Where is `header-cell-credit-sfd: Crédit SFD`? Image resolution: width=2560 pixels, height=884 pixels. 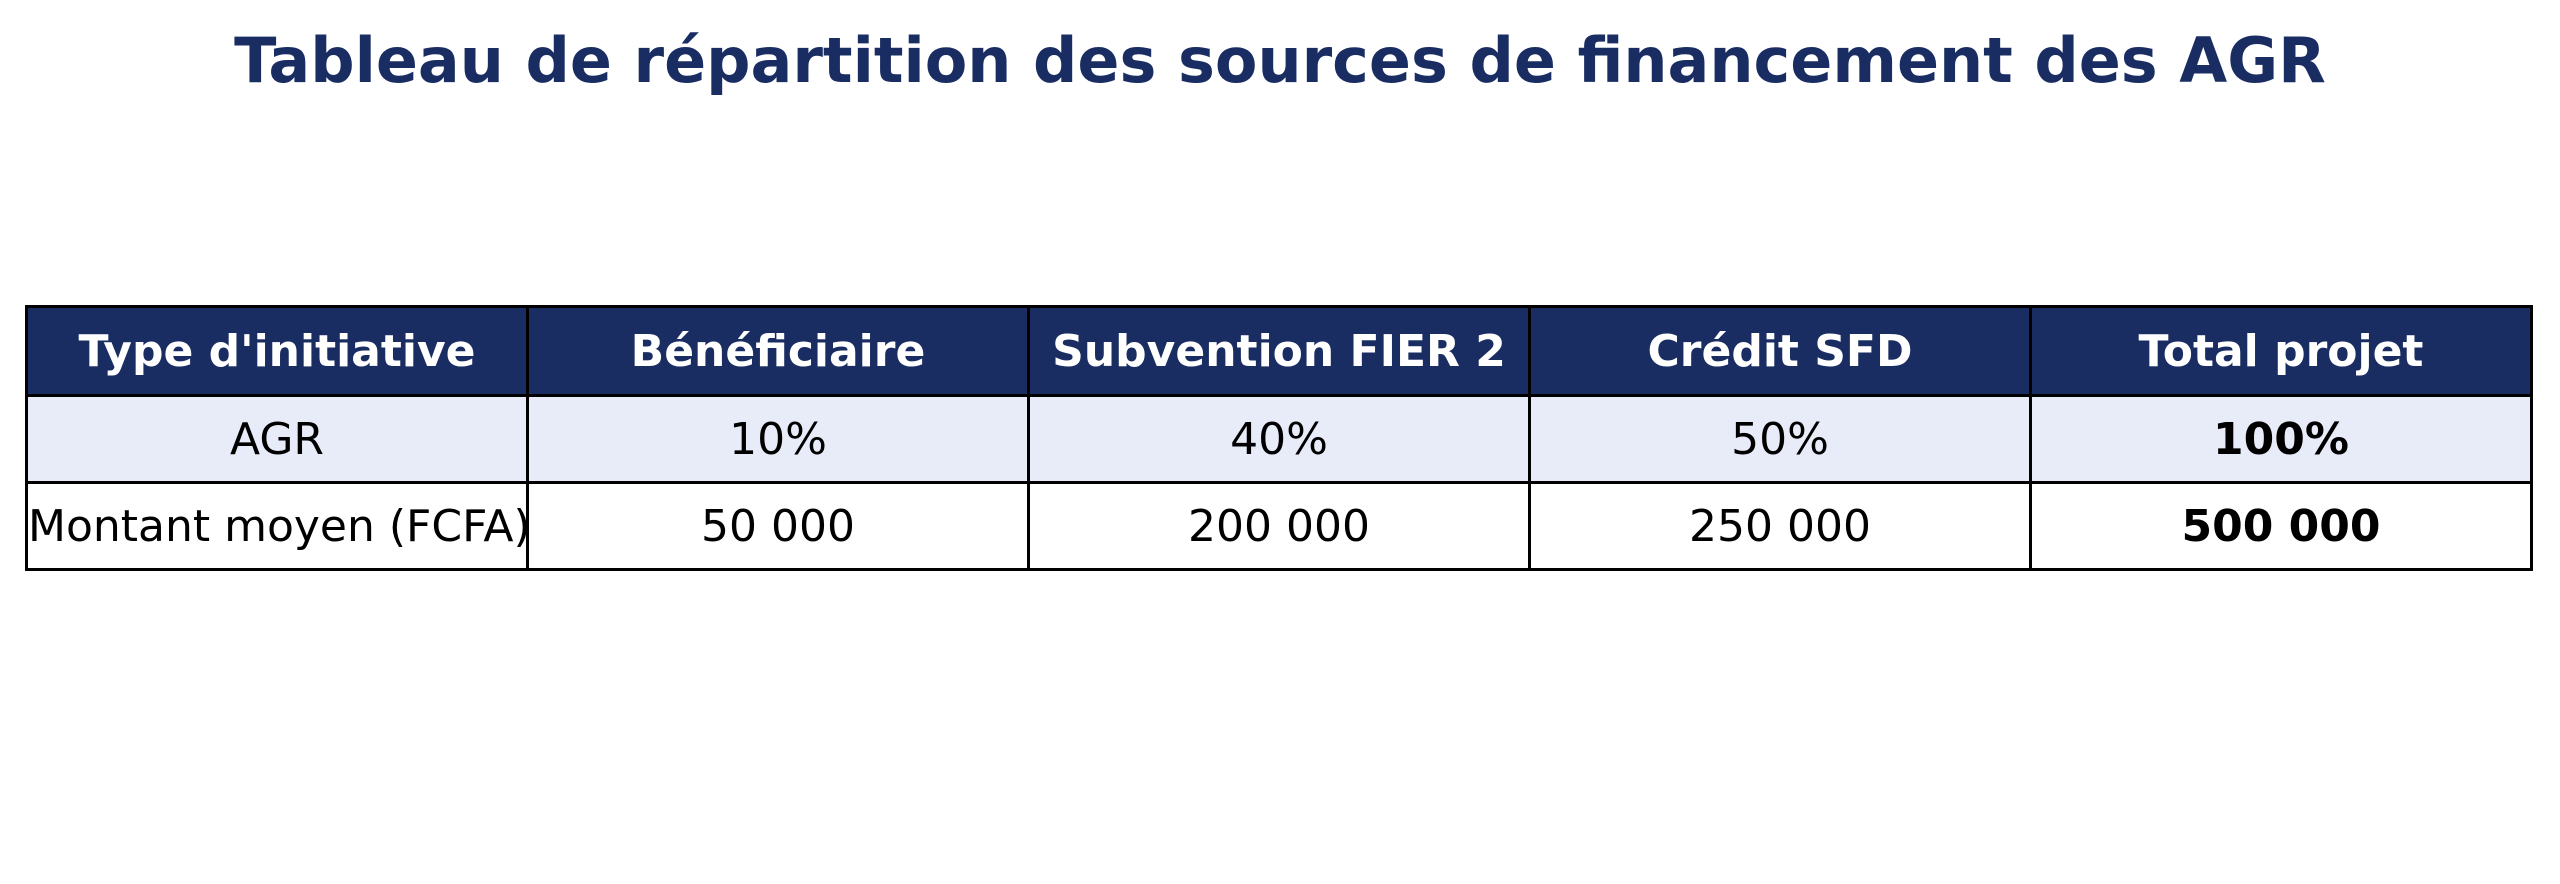
header-cell-credit-sfd: Crédit SFD is located at coordinates (1780, 351).